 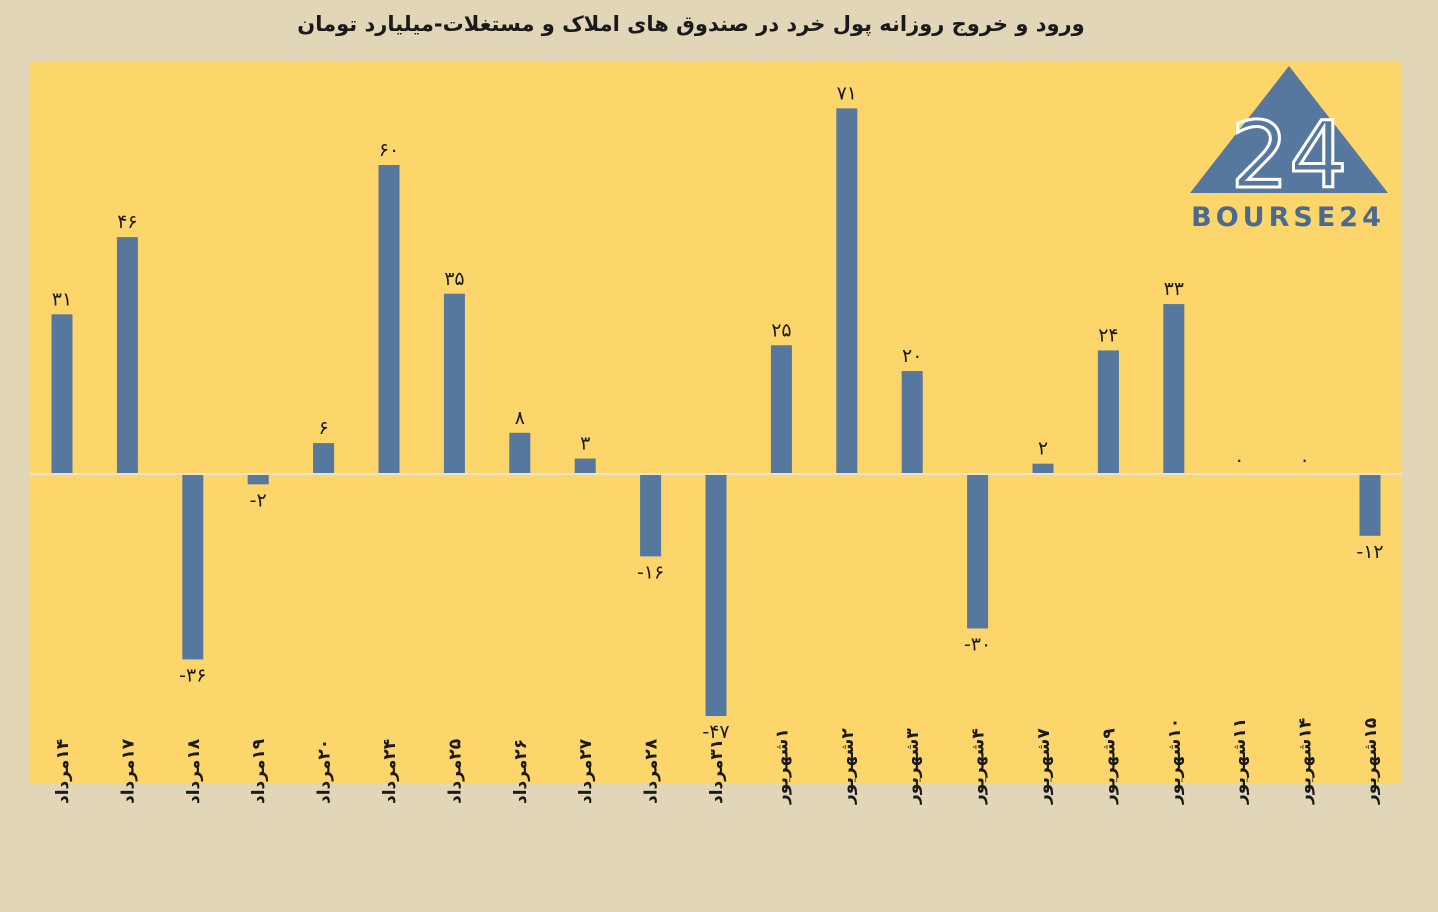 I want to click on value-label-8: ۳, so click(x=585, y=444).